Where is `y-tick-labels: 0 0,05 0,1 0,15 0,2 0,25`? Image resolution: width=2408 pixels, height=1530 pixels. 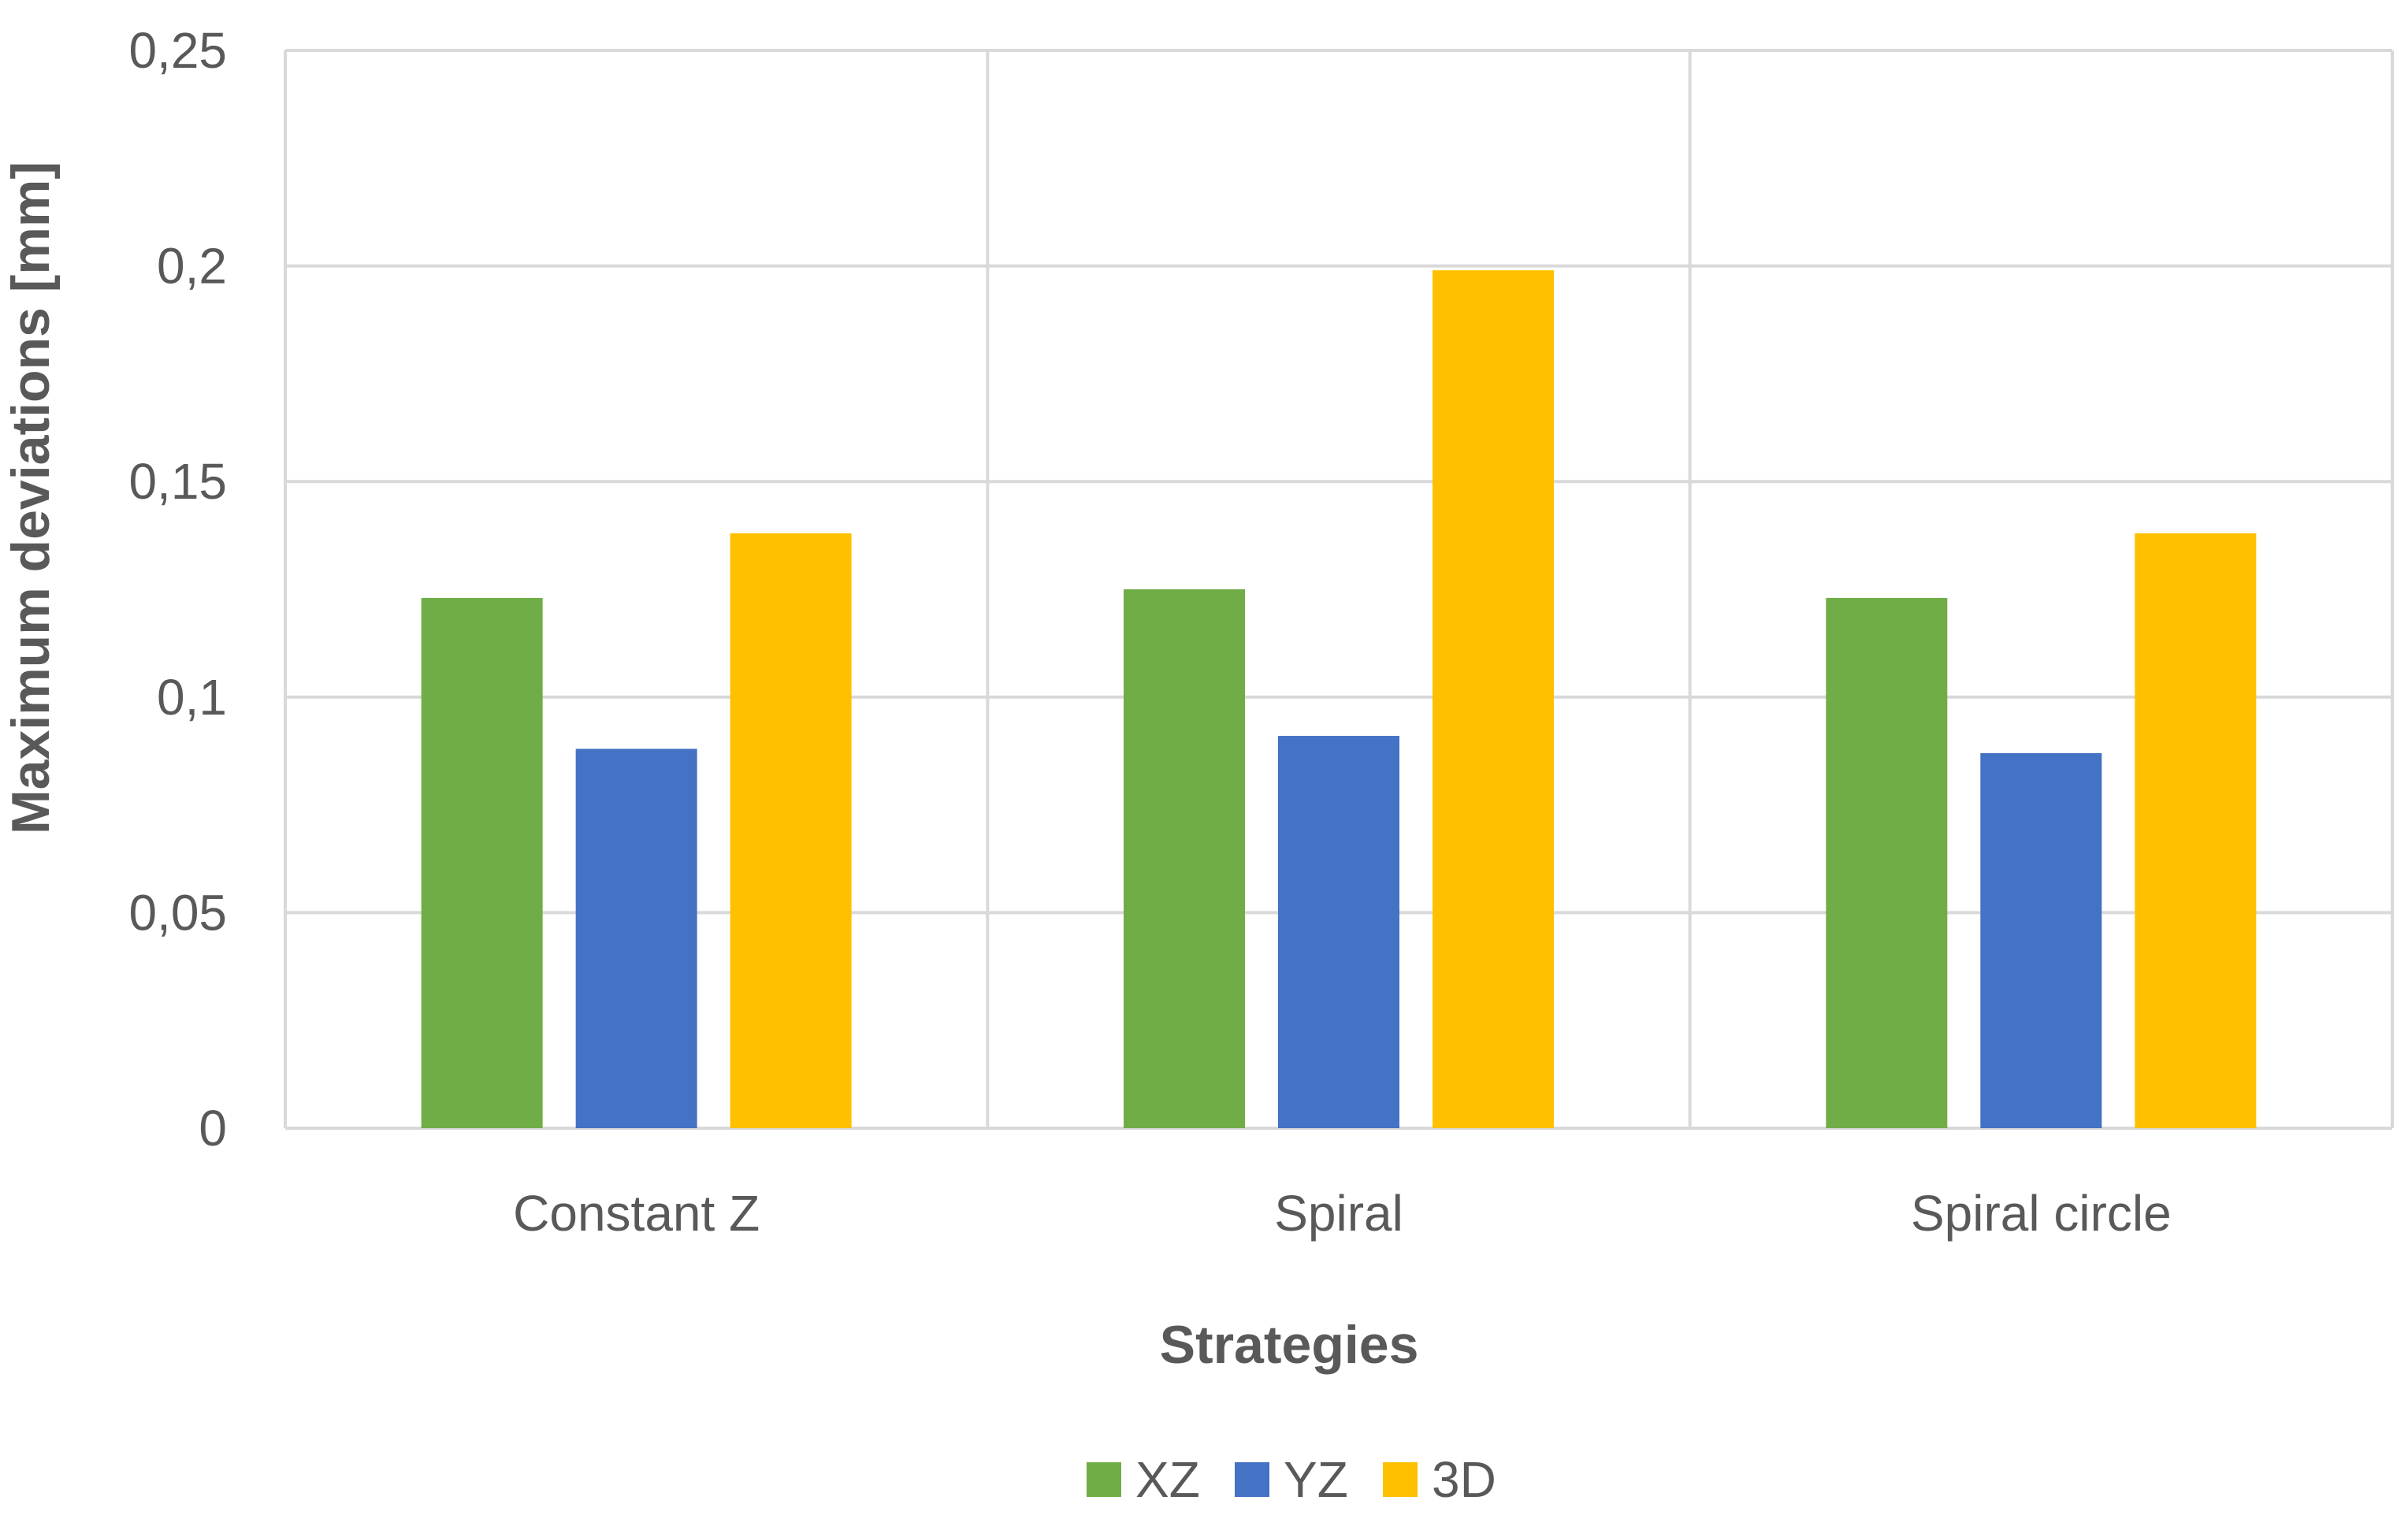
y-tick-labels: 0 0,05 0,1 0,15 0,2 0,25 is located at coordinates (178, 589).